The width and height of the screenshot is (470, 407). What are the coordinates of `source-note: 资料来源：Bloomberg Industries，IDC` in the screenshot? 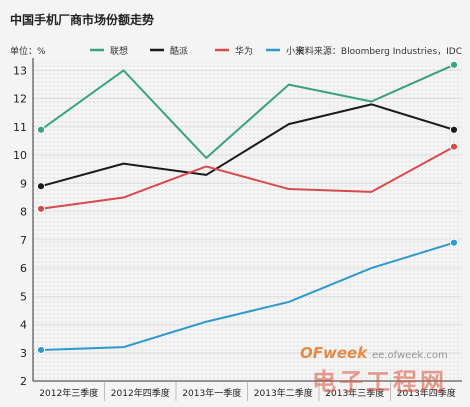 It's located at (379, 51).